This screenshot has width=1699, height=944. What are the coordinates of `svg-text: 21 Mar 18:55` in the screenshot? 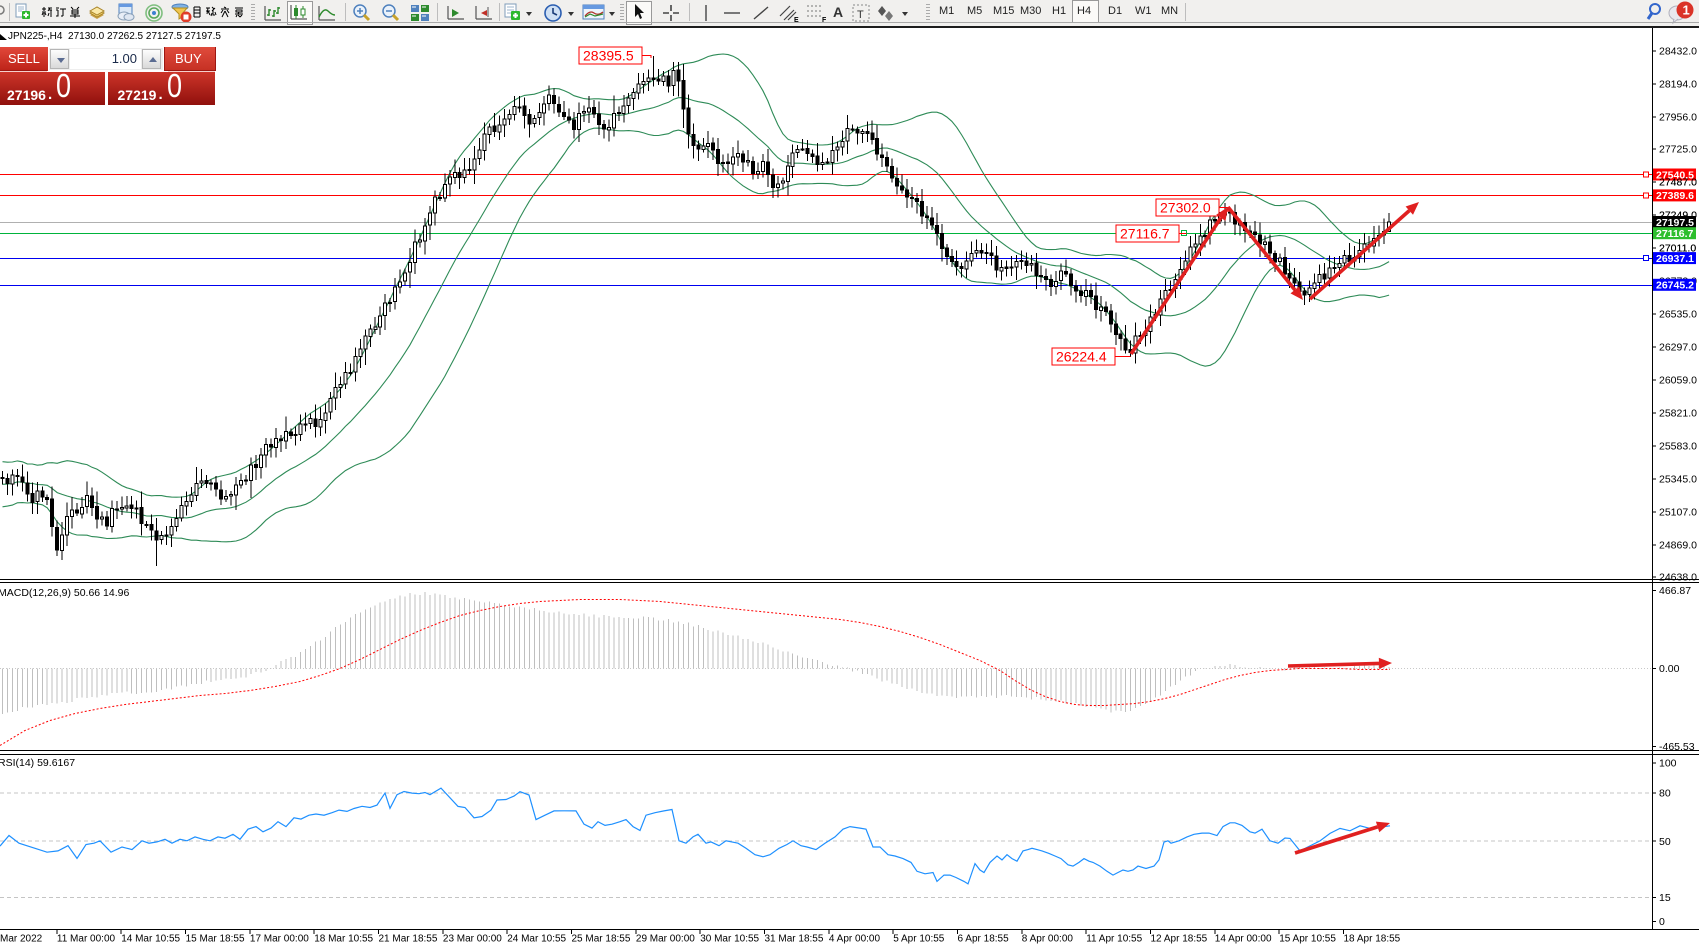 It's located at (408, 939).